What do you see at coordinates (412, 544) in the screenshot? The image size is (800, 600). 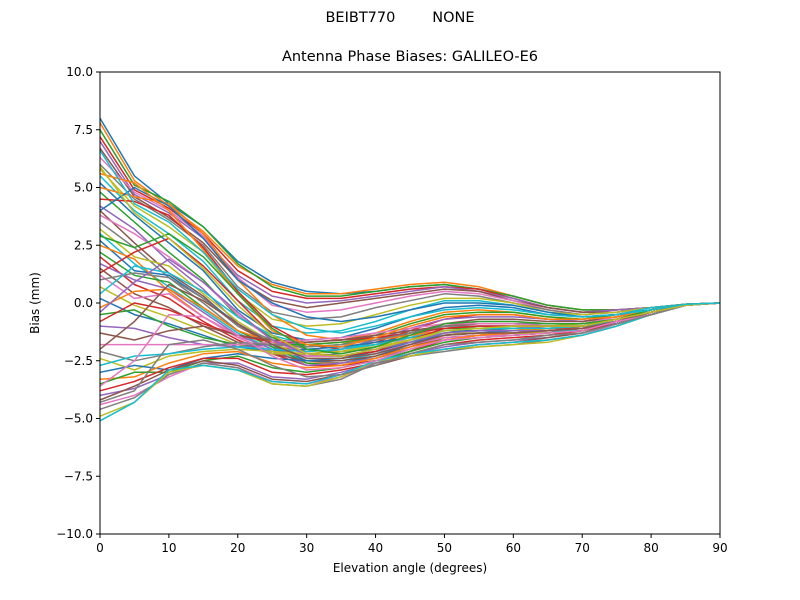 I see `x-axis-ticks: 0 10 20 30 40 50 60 70 80 90` at bounding box center [412, 544].